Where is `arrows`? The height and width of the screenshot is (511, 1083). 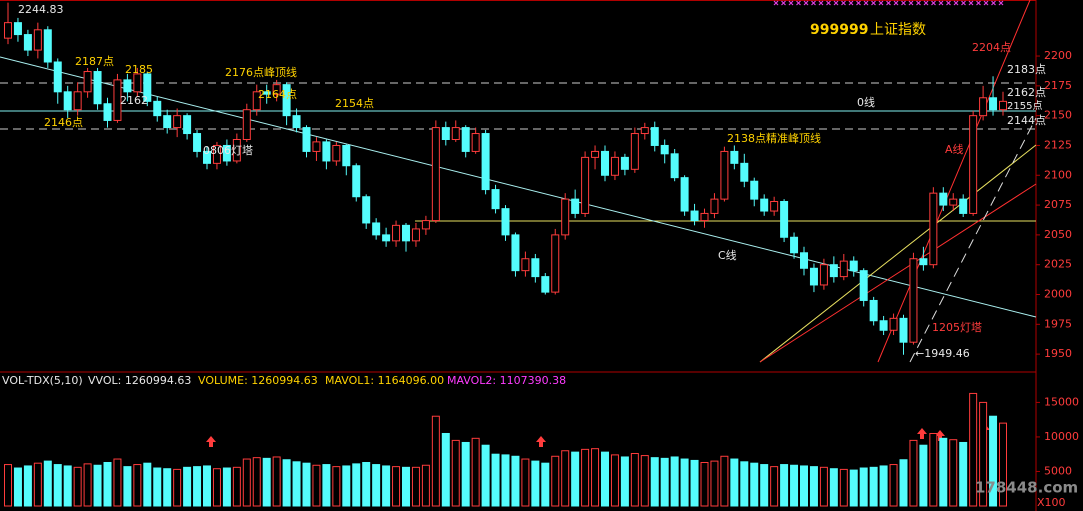 arrows is located at coordinates (598, 435).